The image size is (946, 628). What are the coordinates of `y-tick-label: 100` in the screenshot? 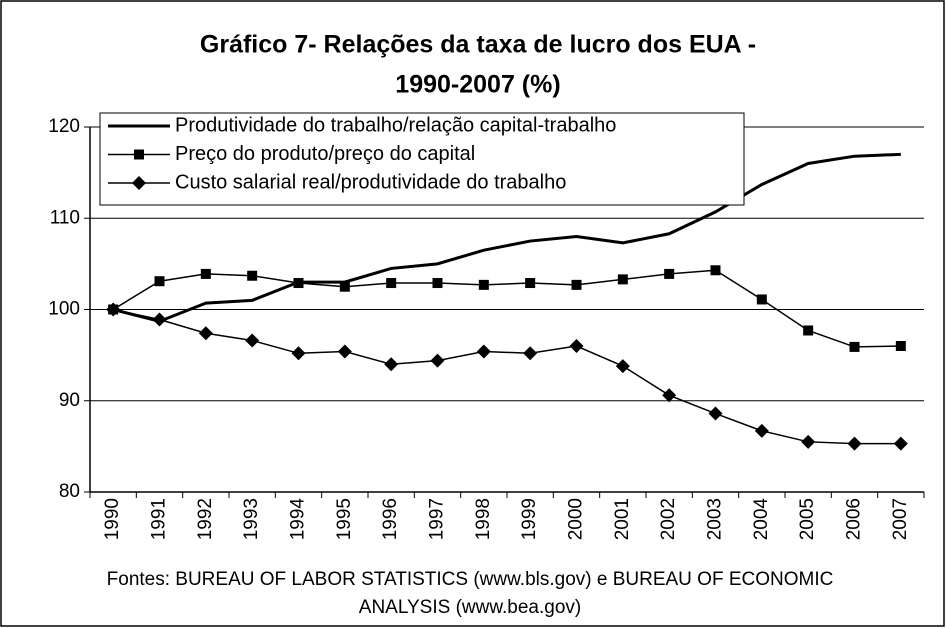 It's located at (64, 309).